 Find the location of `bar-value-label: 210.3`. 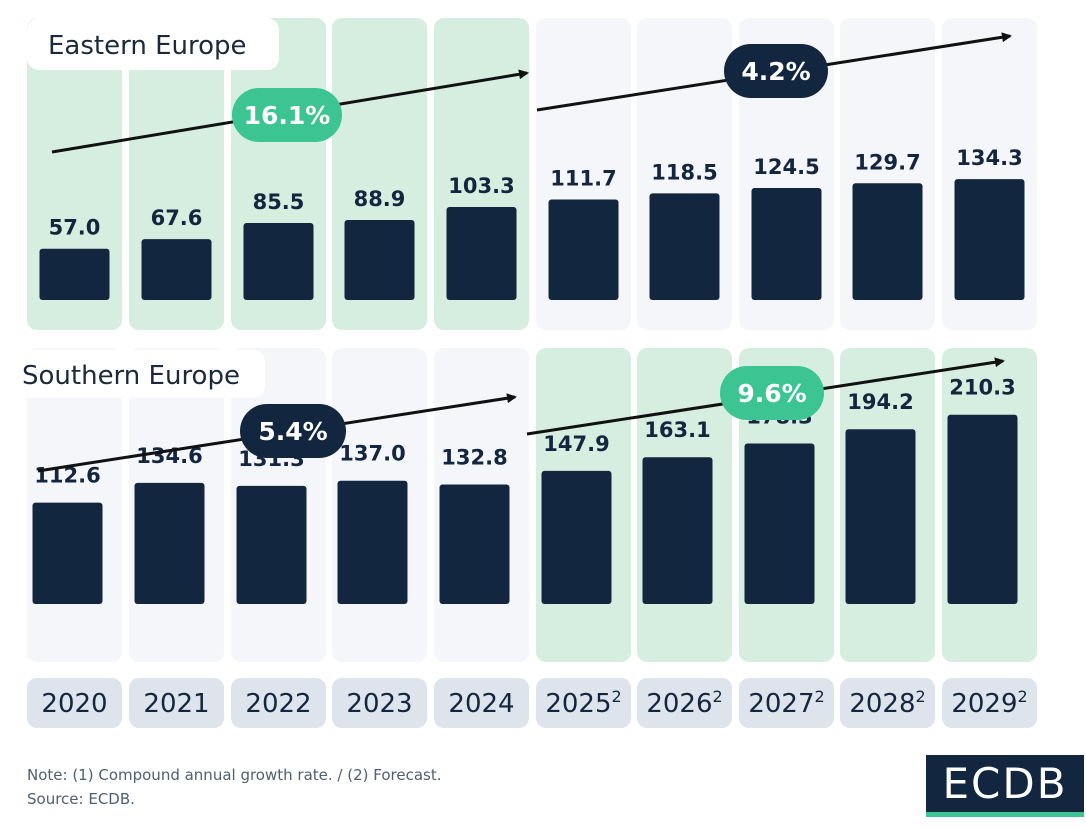

bar-value-label: 210.3 is located at coordinates (982, 388).